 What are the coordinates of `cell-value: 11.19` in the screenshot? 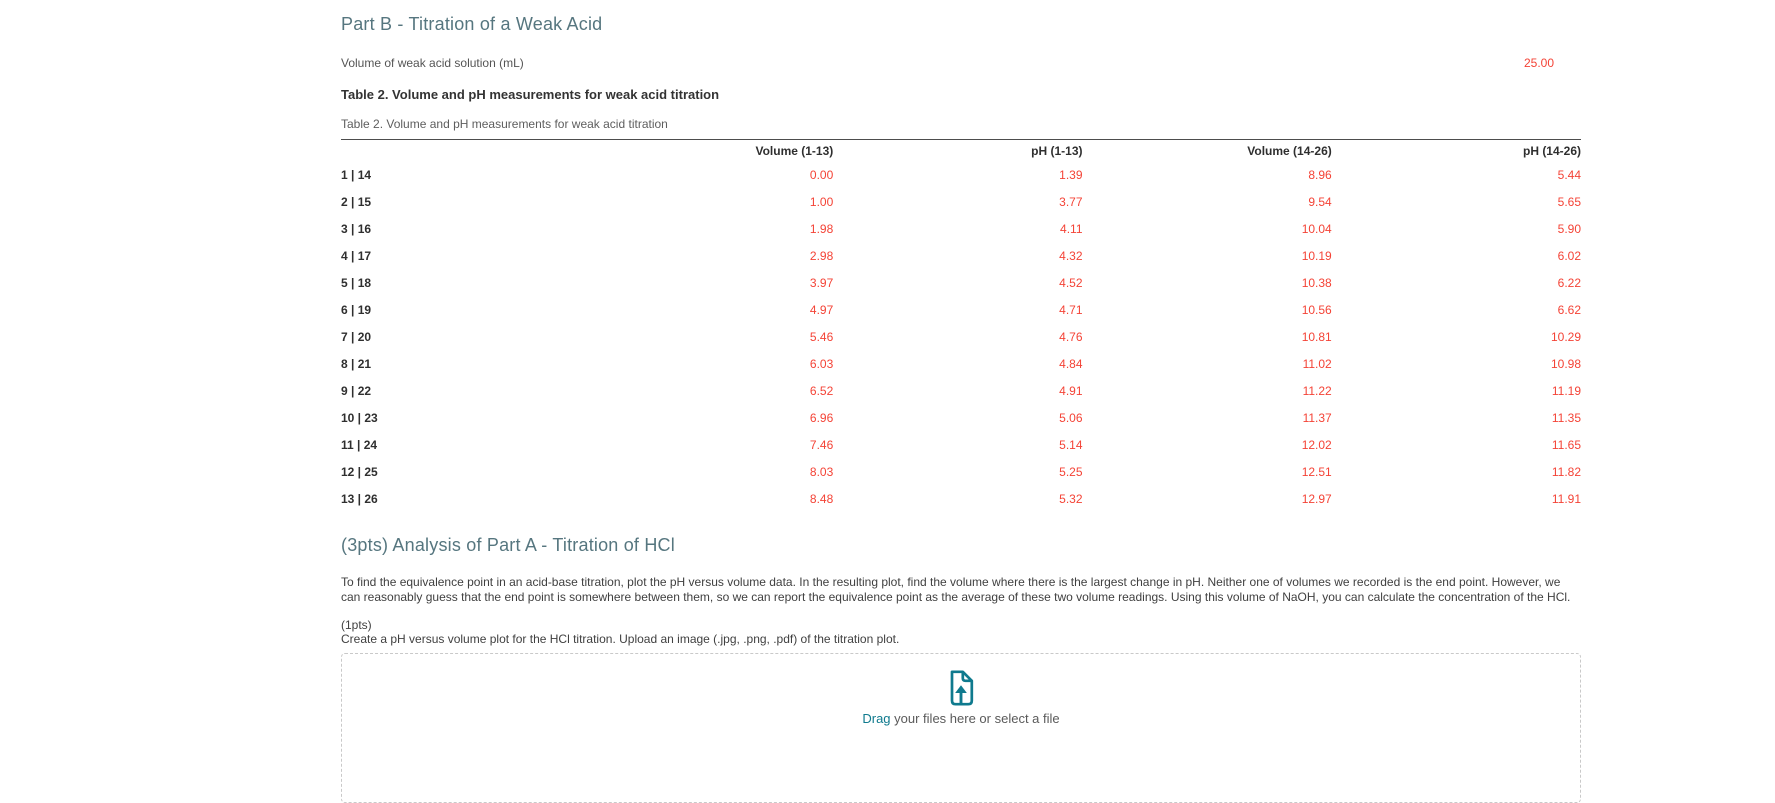 It's located at (1566, 390).